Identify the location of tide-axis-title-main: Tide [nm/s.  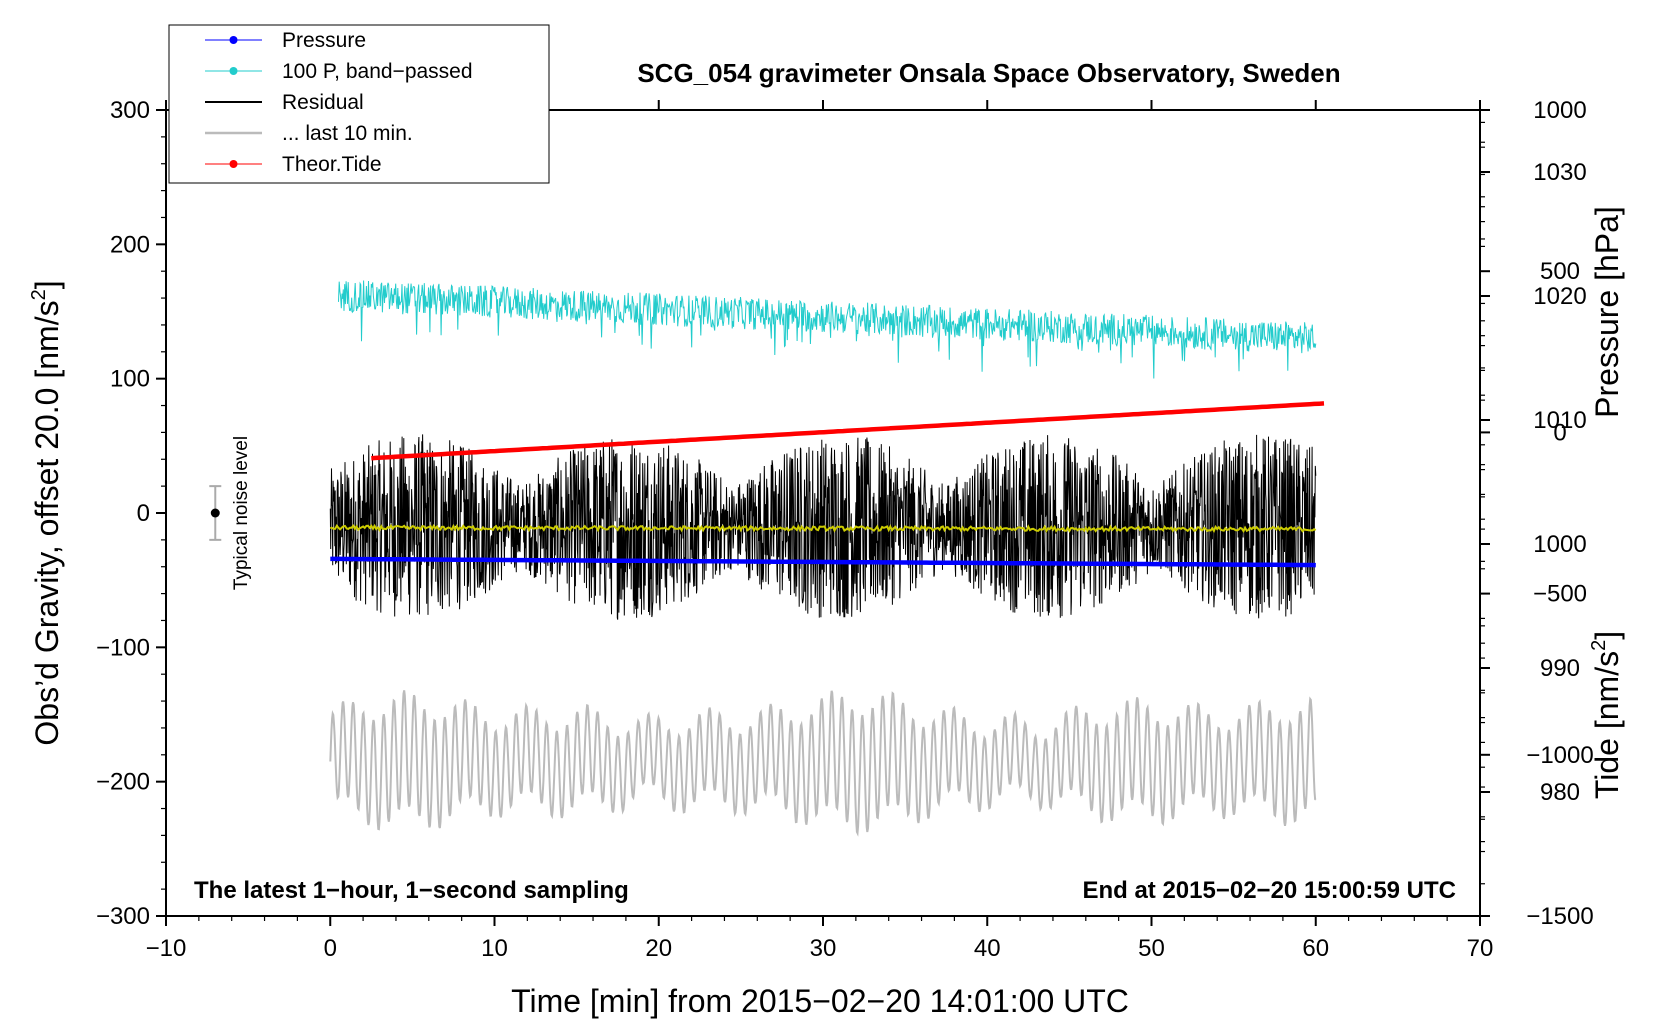
(1607, 725).